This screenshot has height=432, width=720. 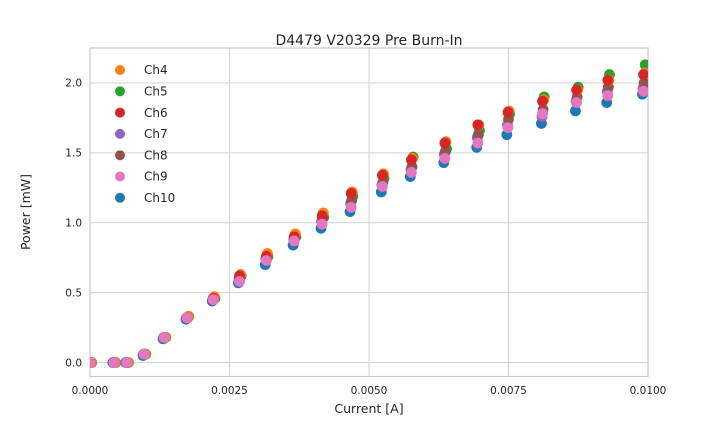 I want to click on x-tick-label: 0.0075, so click(x=508, y=391).